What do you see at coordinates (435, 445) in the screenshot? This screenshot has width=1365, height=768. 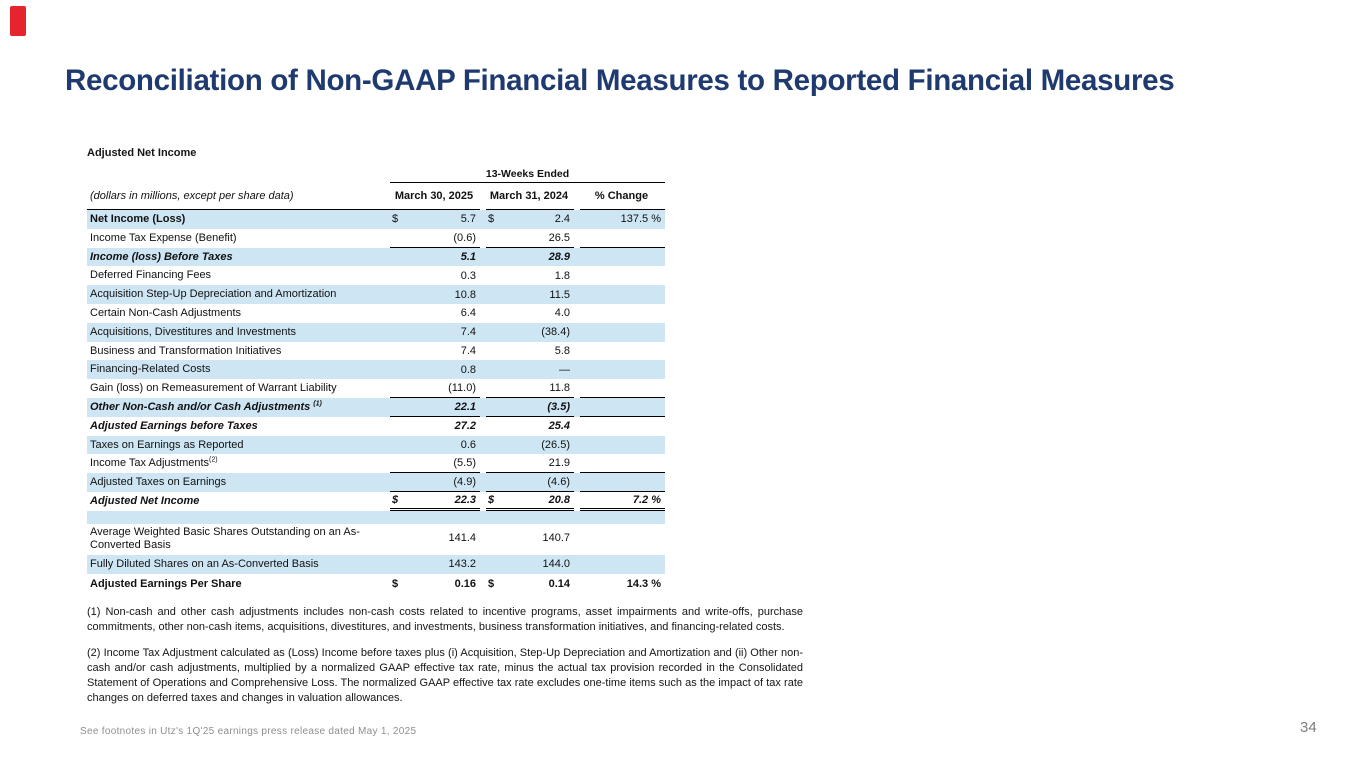 I see `value-2025: 0.6` at bounding box center [435, 445].